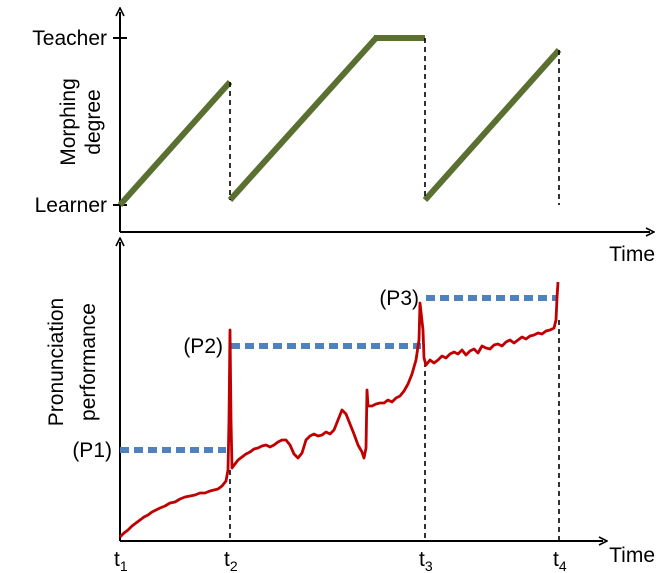  Describe the element at coordinates (632, 254) in the screenshot. I see `top-x-label: Time` at that location.